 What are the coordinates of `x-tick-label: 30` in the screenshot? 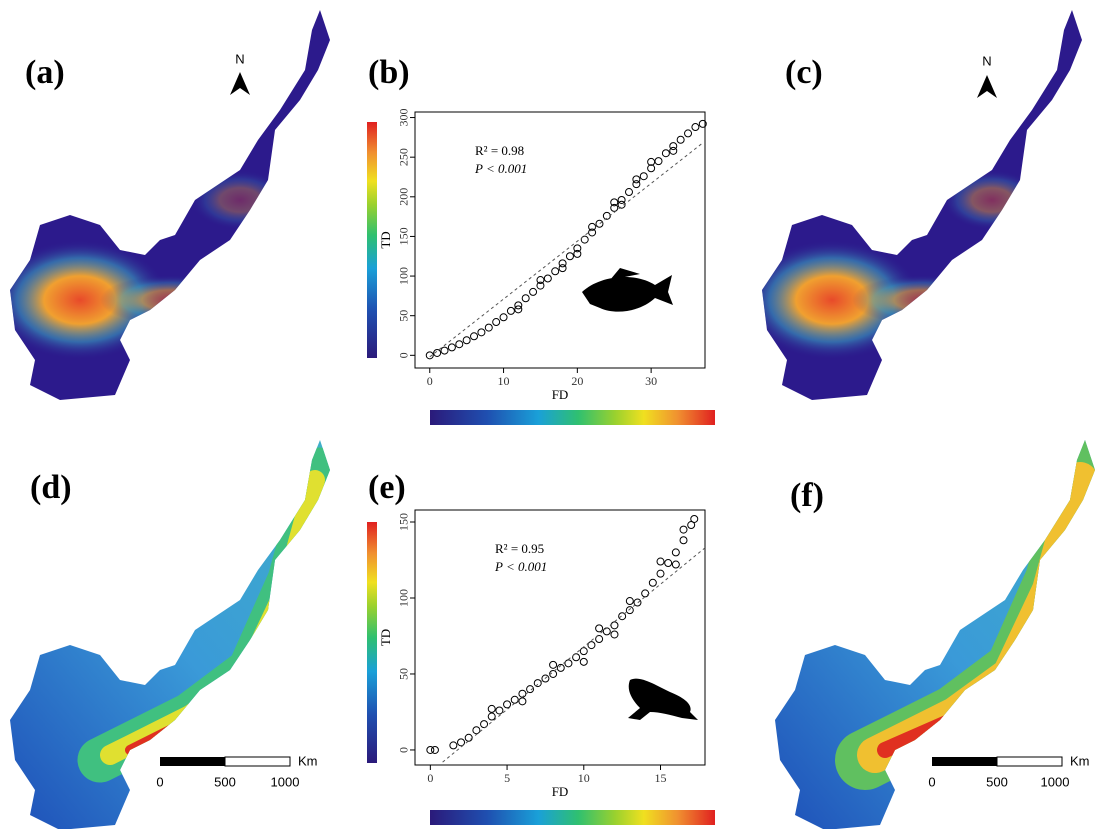 It's located at (651, 381).